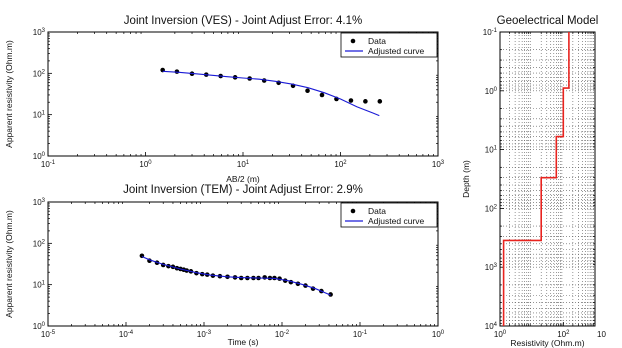 The width and height of the screenshot is (622, 348). I want to click on x-tick-label: 101, so click(243, 164).